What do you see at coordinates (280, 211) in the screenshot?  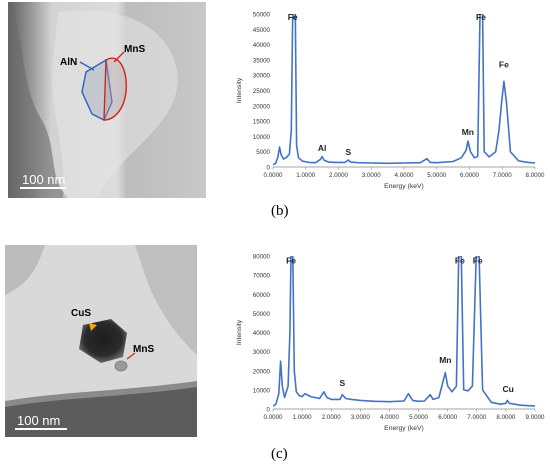 I see `caption-b: (b)` at bounding box center [280, 211].